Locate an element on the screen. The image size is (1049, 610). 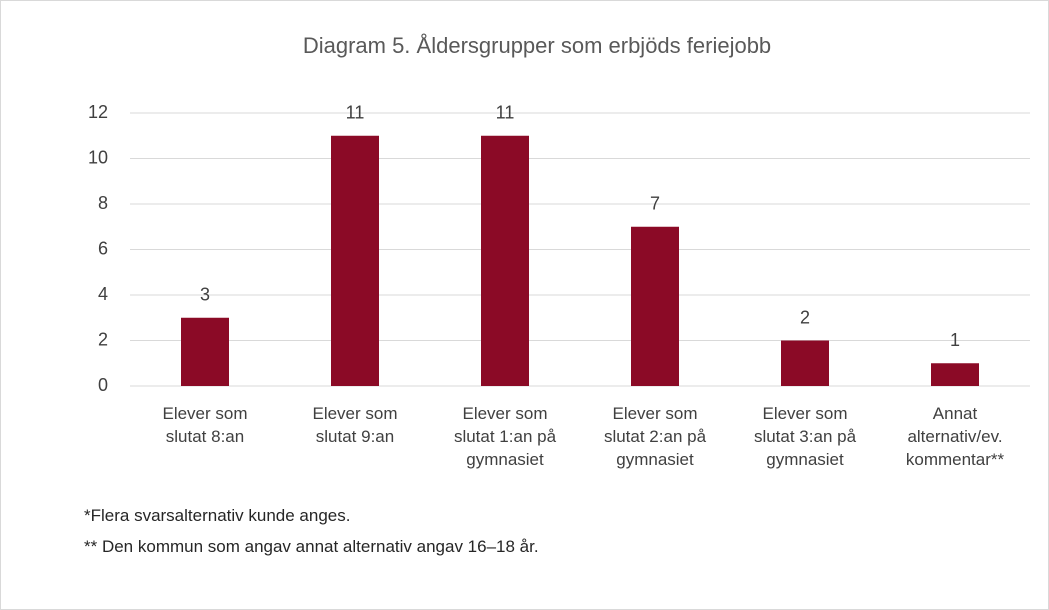
value-label: 7 is located at coordinates (655, 204).